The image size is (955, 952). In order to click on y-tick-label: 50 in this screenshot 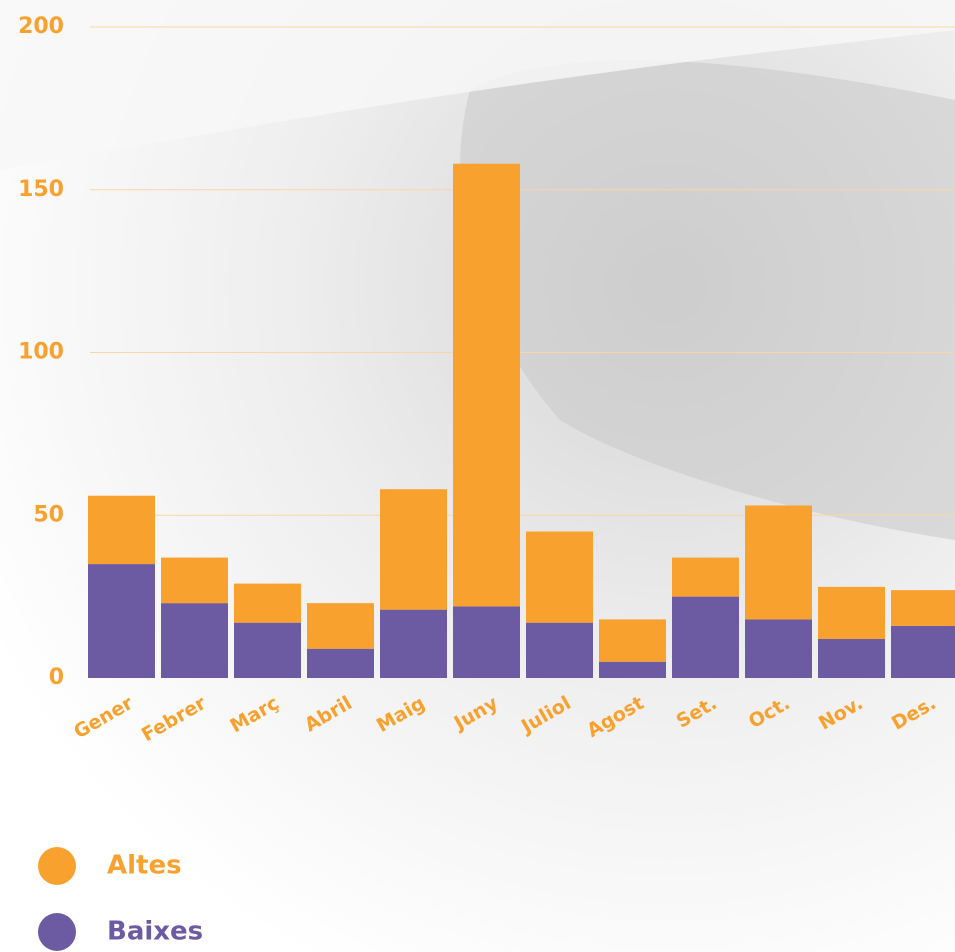, I will do `click(48, 514)`.